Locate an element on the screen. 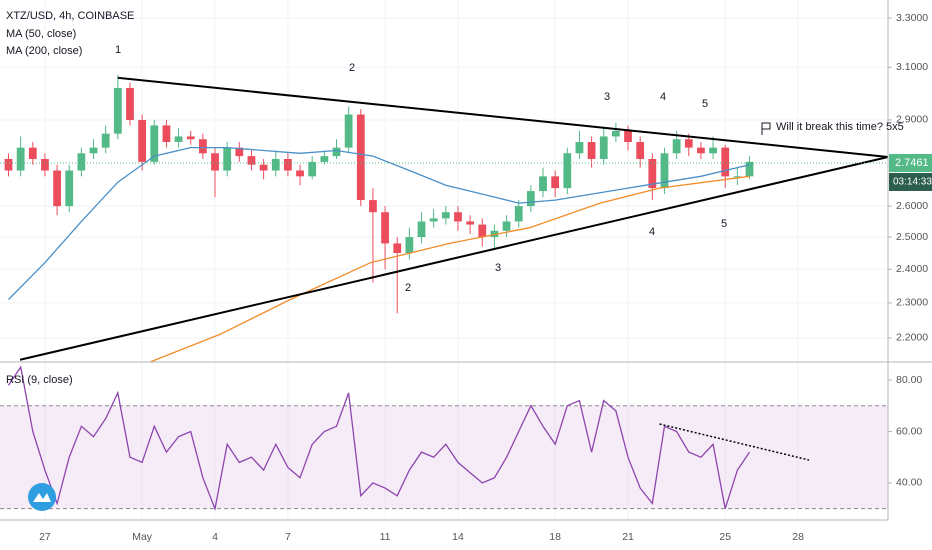  x-tick-label: 25 is located at coordinates (725, 537).